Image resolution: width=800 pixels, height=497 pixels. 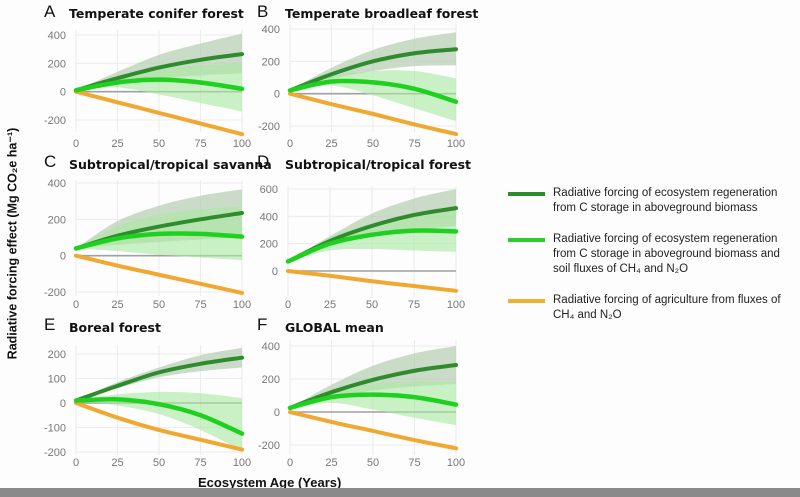 What do you see at coordinates (269, 190) in the screenshot?
I see `y-tick-label: 600` at bounding box center [269, 190].